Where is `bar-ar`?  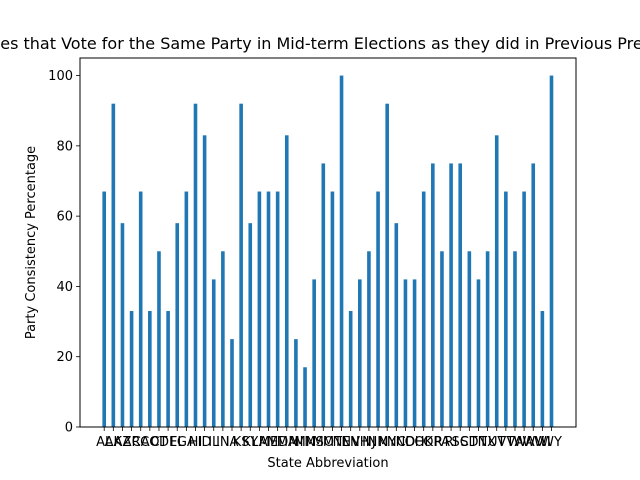
bar-ar is located at coordinates (131, 369).